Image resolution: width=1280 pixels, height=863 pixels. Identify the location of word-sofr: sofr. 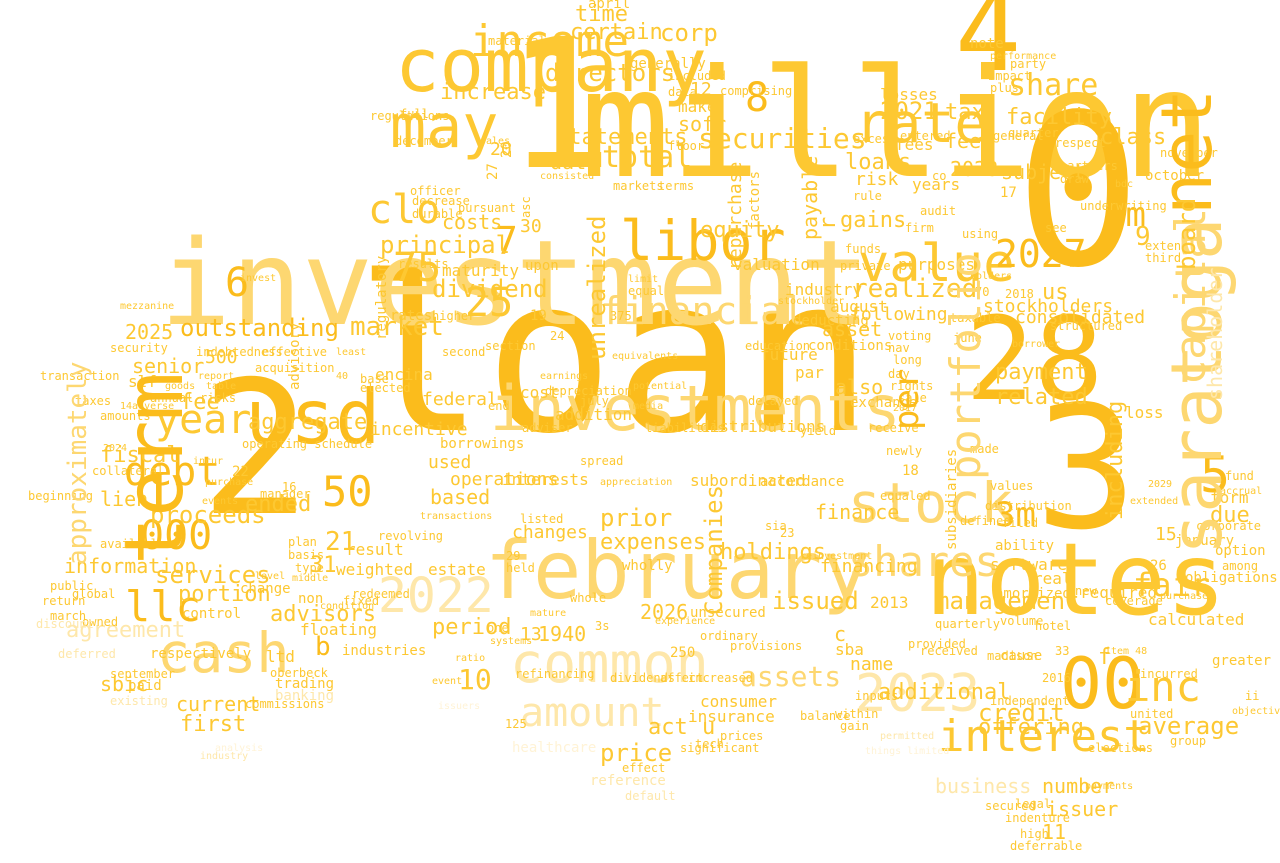
(702, 124).